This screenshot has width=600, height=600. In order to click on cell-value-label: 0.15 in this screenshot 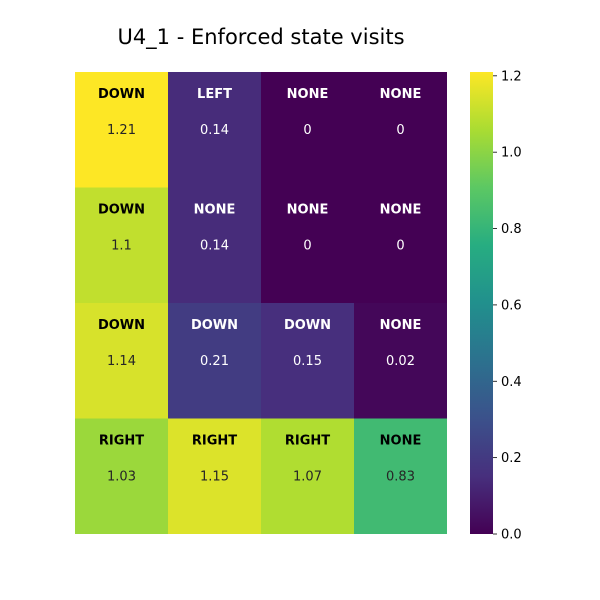, I will do `click(307, 361)`.